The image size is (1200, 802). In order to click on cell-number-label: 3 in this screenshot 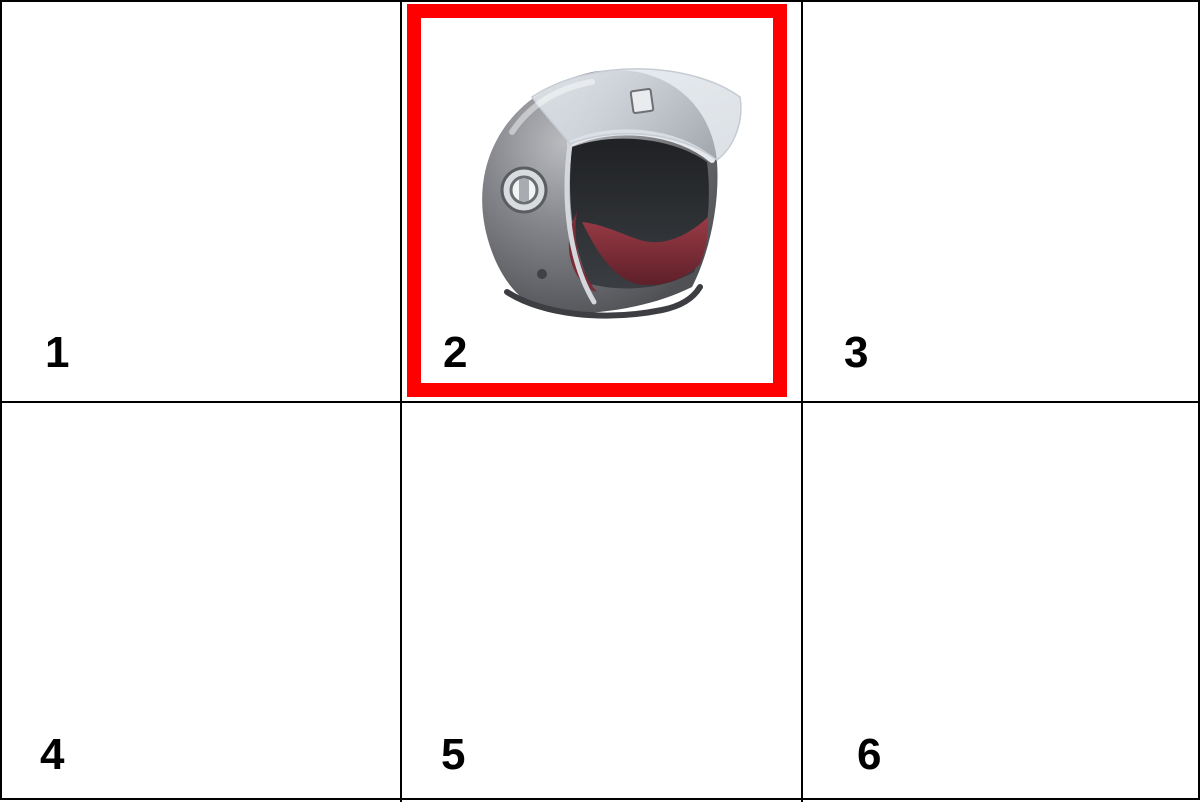, I will do `click(856, 352)`.